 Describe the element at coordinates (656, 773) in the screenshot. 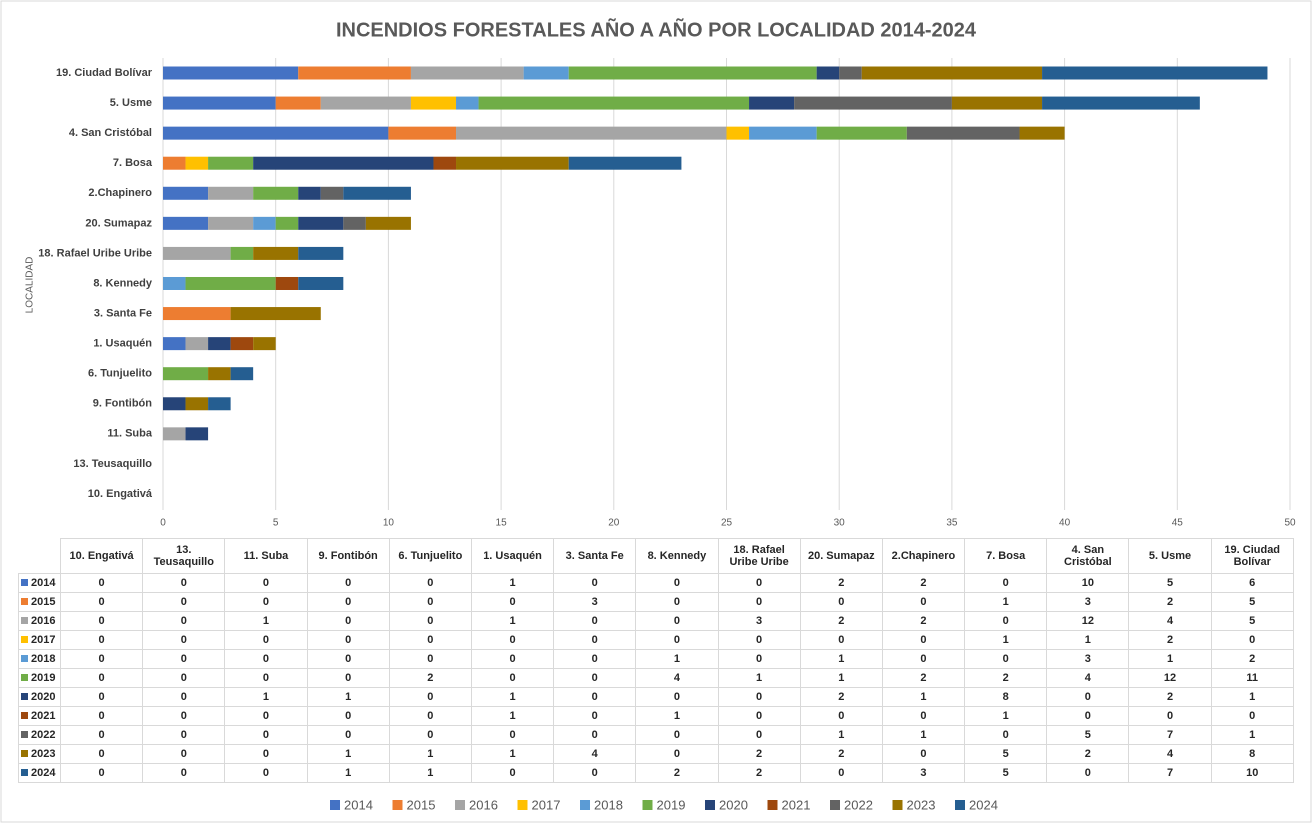

I see `table-row: 2024 0 0 0 1 1 0 0 2 2 0 3 5 0 7 10` at that location.